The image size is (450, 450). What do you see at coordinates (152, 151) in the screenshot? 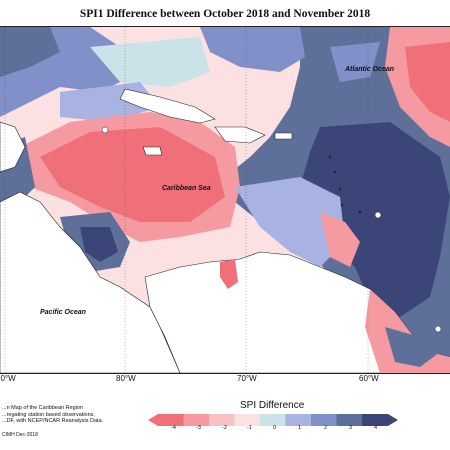
I see `jamaica-land` at bounding box center [152, 151].